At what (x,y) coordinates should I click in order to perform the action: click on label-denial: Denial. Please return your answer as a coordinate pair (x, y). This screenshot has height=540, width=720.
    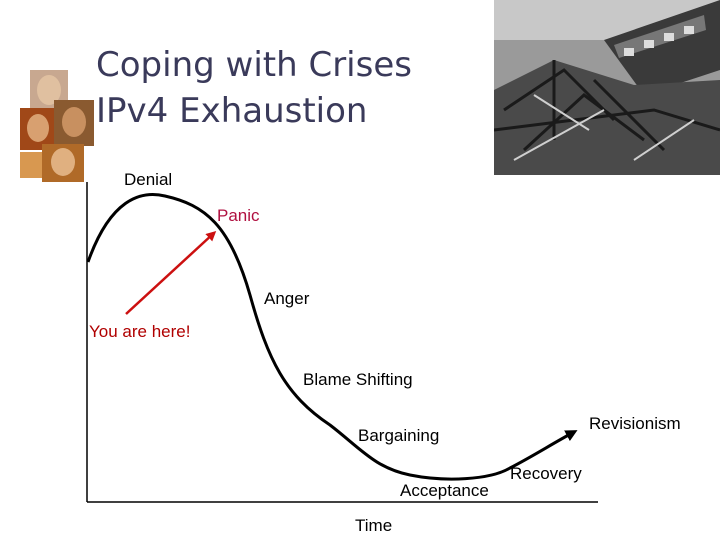
    Looking at the image, I should click on (148, 179).